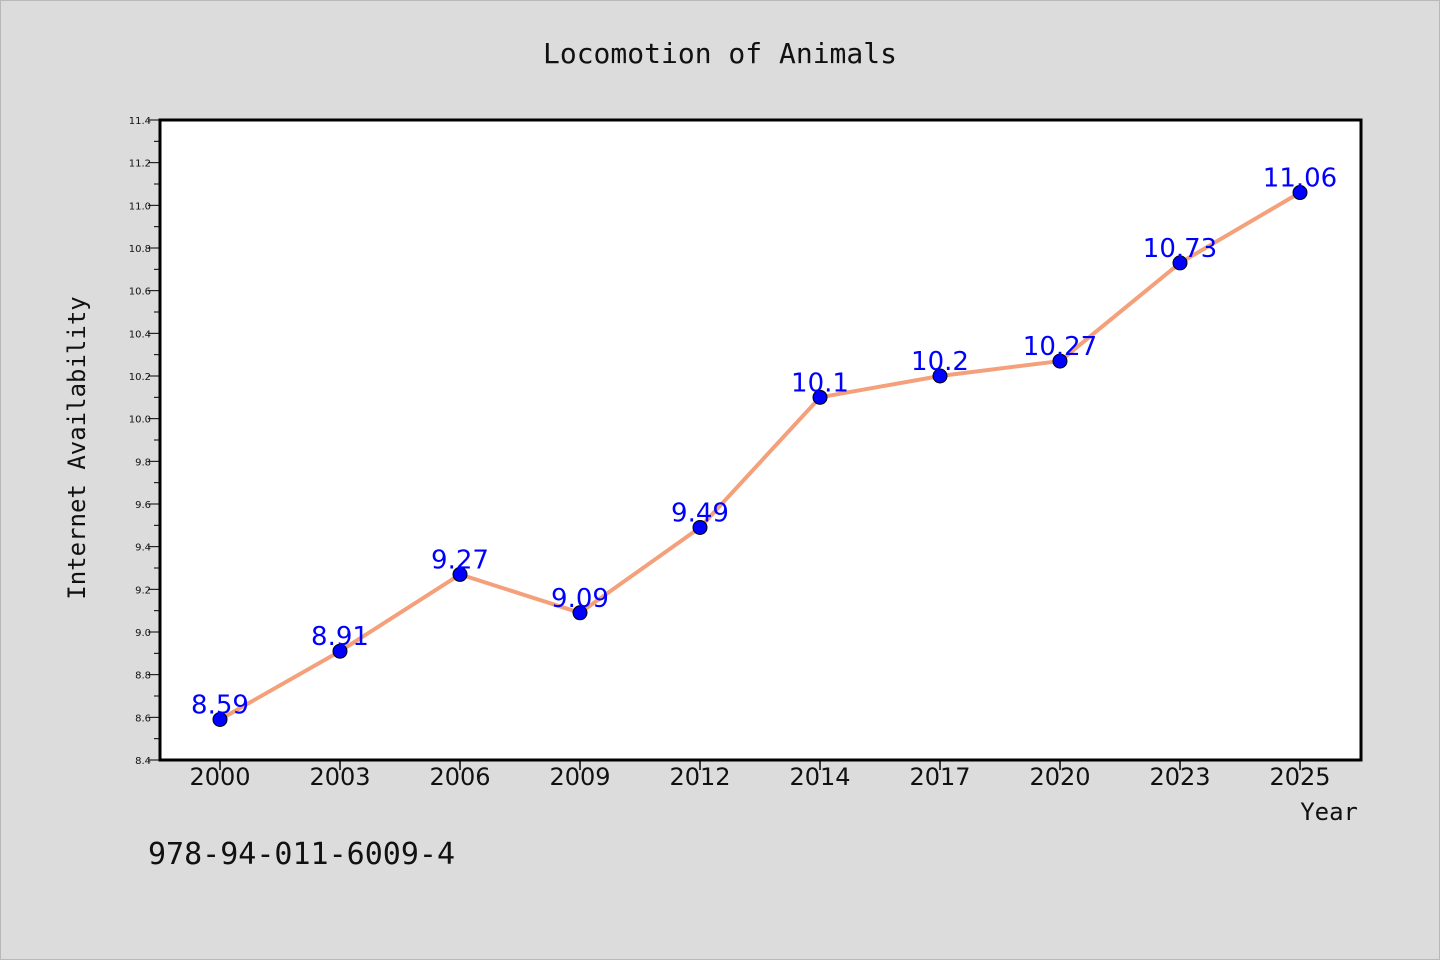  I want to click on y-tick-label: 9.2, so click(143, 590).